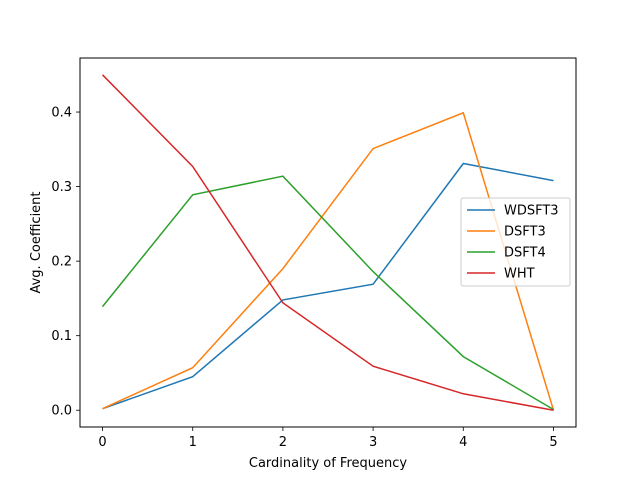  Describe the element at coordinates (519, 274) in the screenshot. I see `legend-label-3: WHT` at that location.